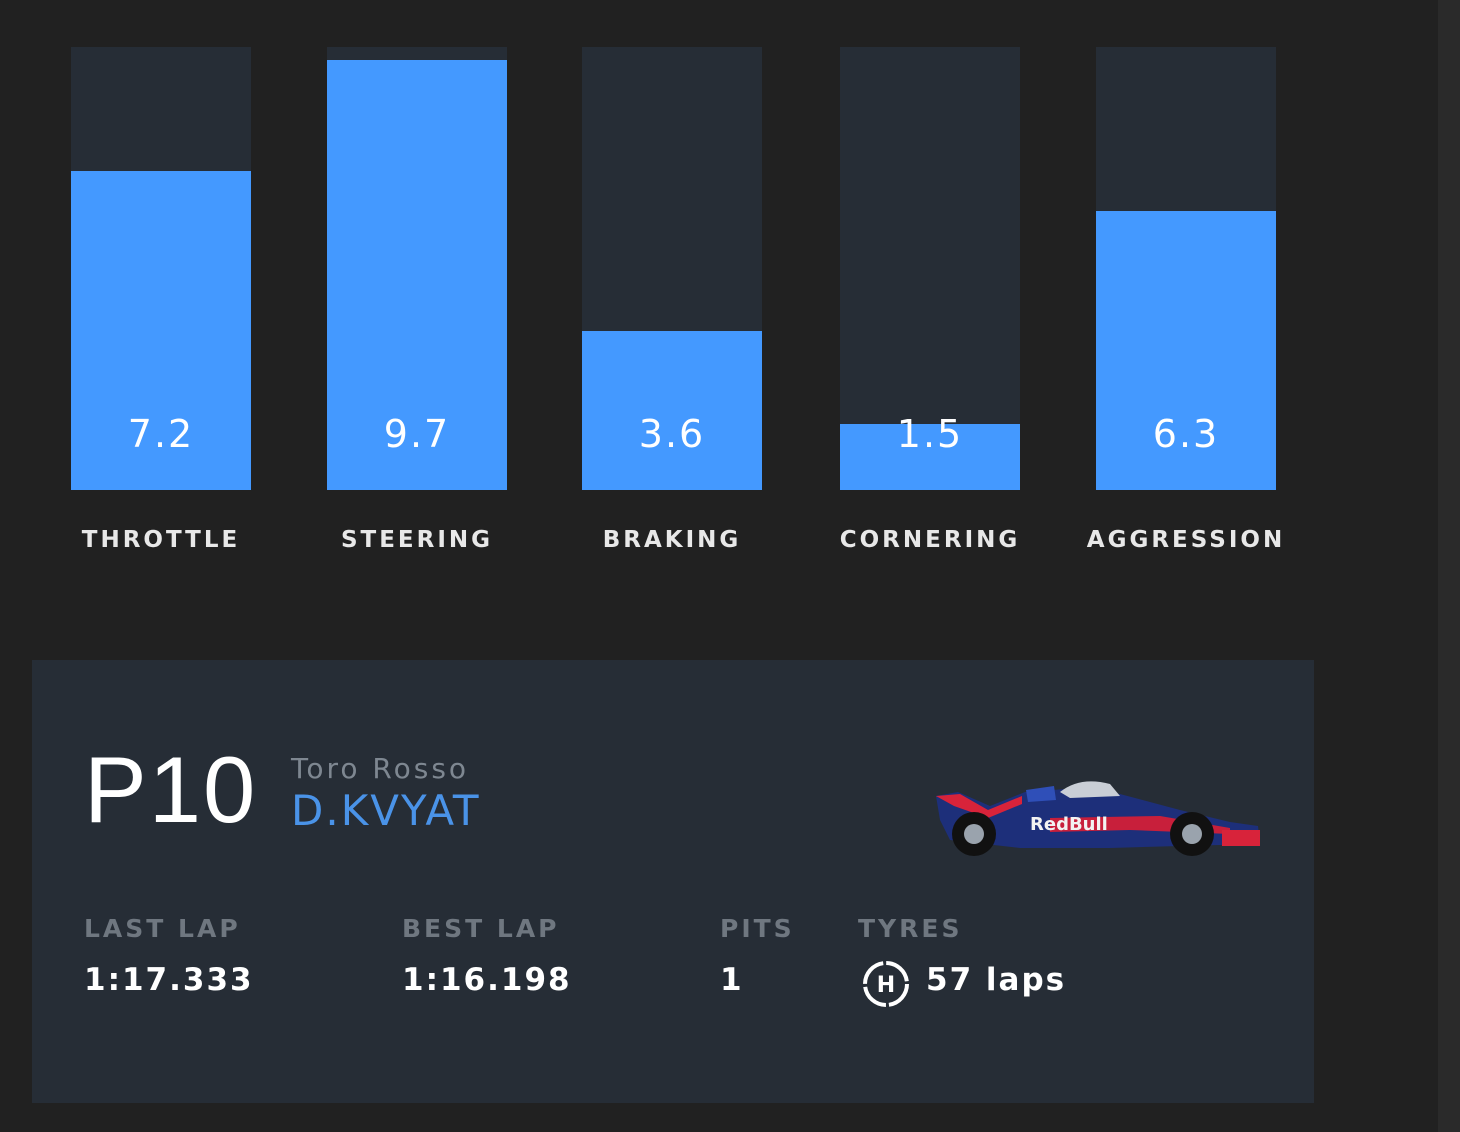  What do you see at coordinates (169, 980) in the screenshot?
I see `last-lap-value: 1:17.333` at bounding box center [169, 980].